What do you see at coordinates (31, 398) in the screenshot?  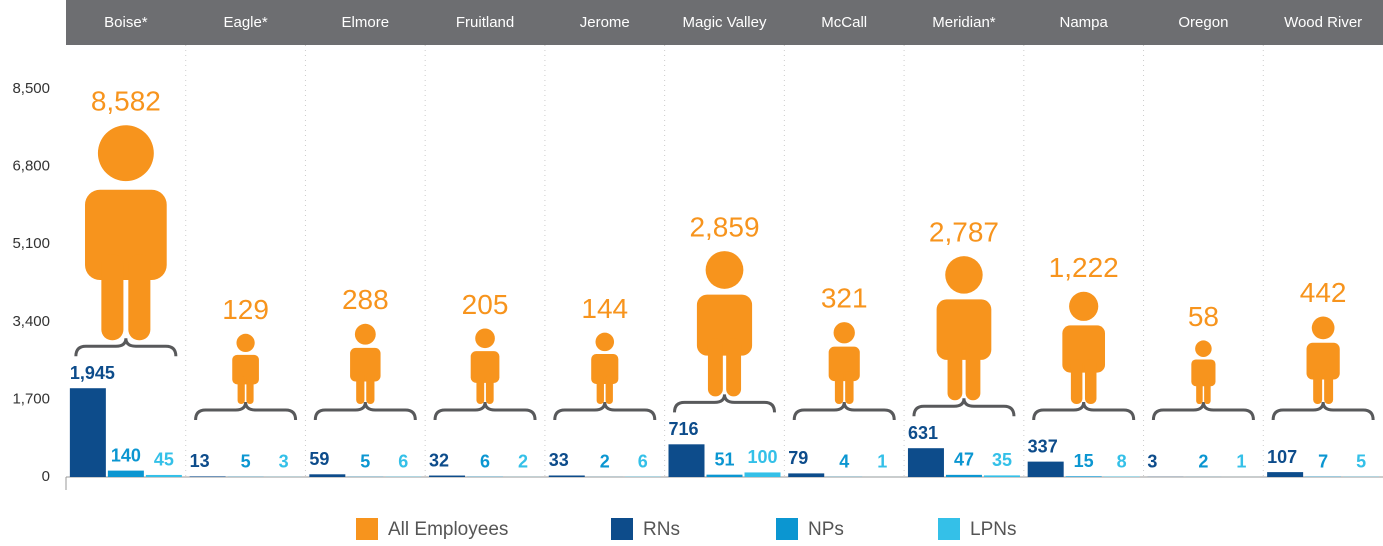 I see `y-tick-label: 1,700` at bounding box center [31, 398].